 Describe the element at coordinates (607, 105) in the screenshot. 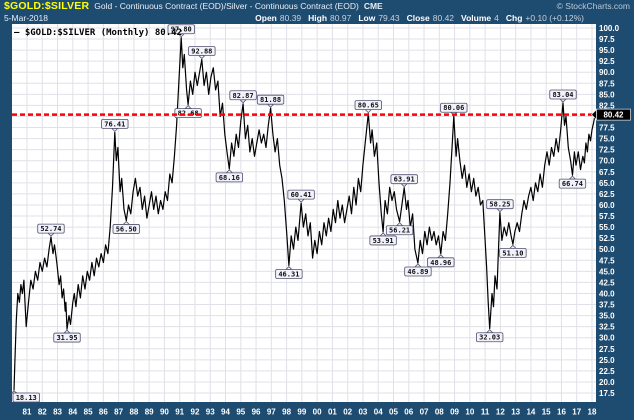

I see `y-axis-tick: 82.5` at that location.